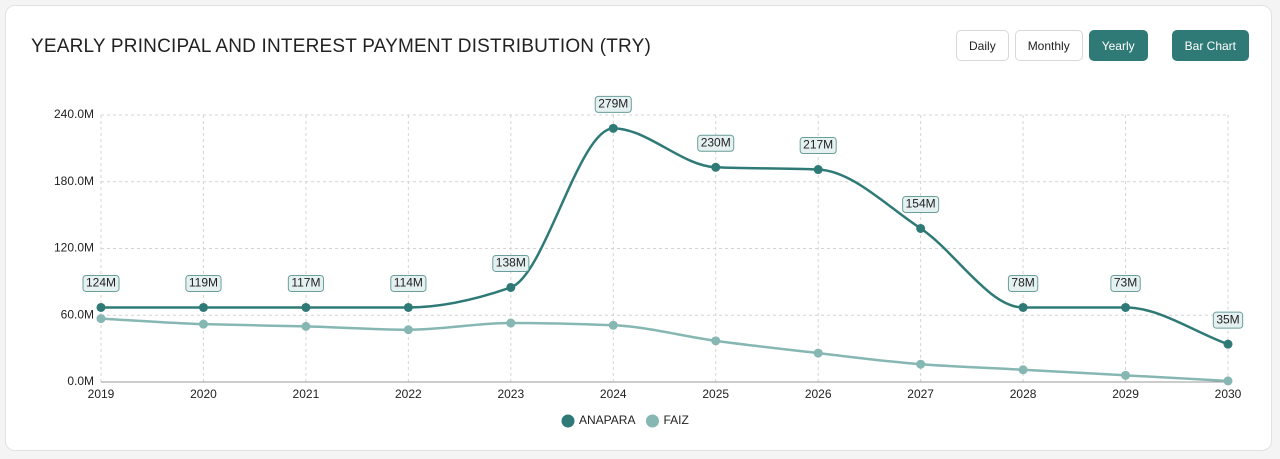  I want to click on total-label: 73M, so click(1125, 283).